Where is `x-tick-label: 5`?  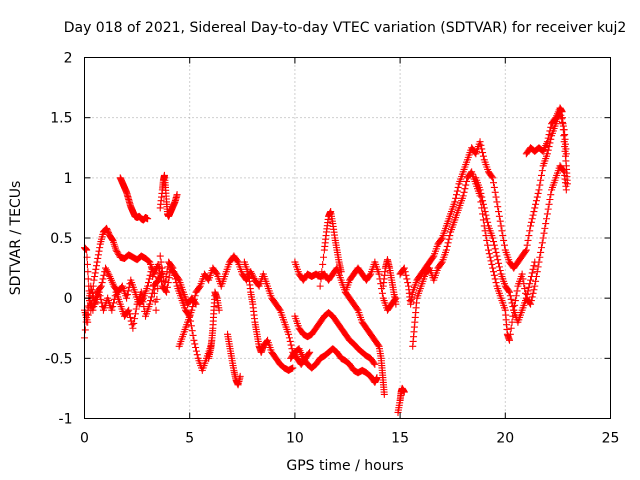 x-tick-label: 5 is located at coordinates (189, 439).